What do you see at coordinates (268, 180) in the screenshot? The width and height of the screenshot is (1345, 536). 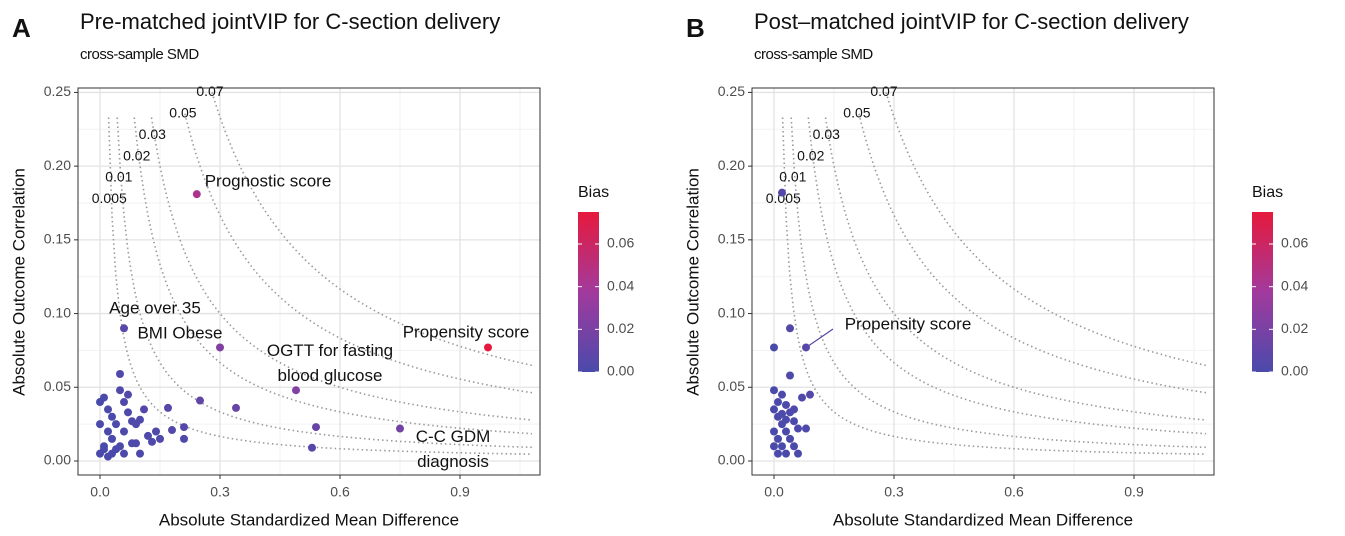 I see `point-label: Prognostic score` at bounding box center [268, 180].